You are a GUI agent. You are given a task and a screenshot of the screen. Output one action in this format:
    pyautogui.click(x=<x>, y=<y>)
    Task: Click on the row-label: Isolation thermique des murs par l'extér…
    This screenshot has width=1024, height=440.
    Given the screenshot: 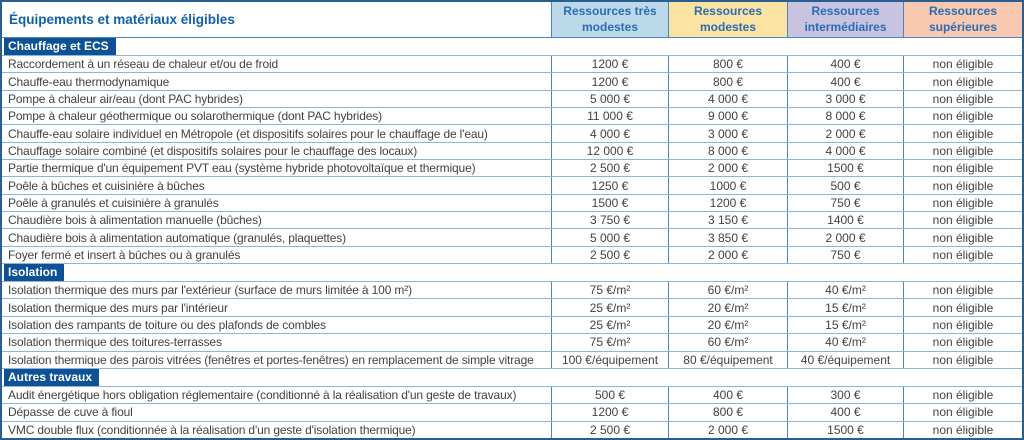 What is the action you would take?
    pyautogui.click(x=210, y=290)
    